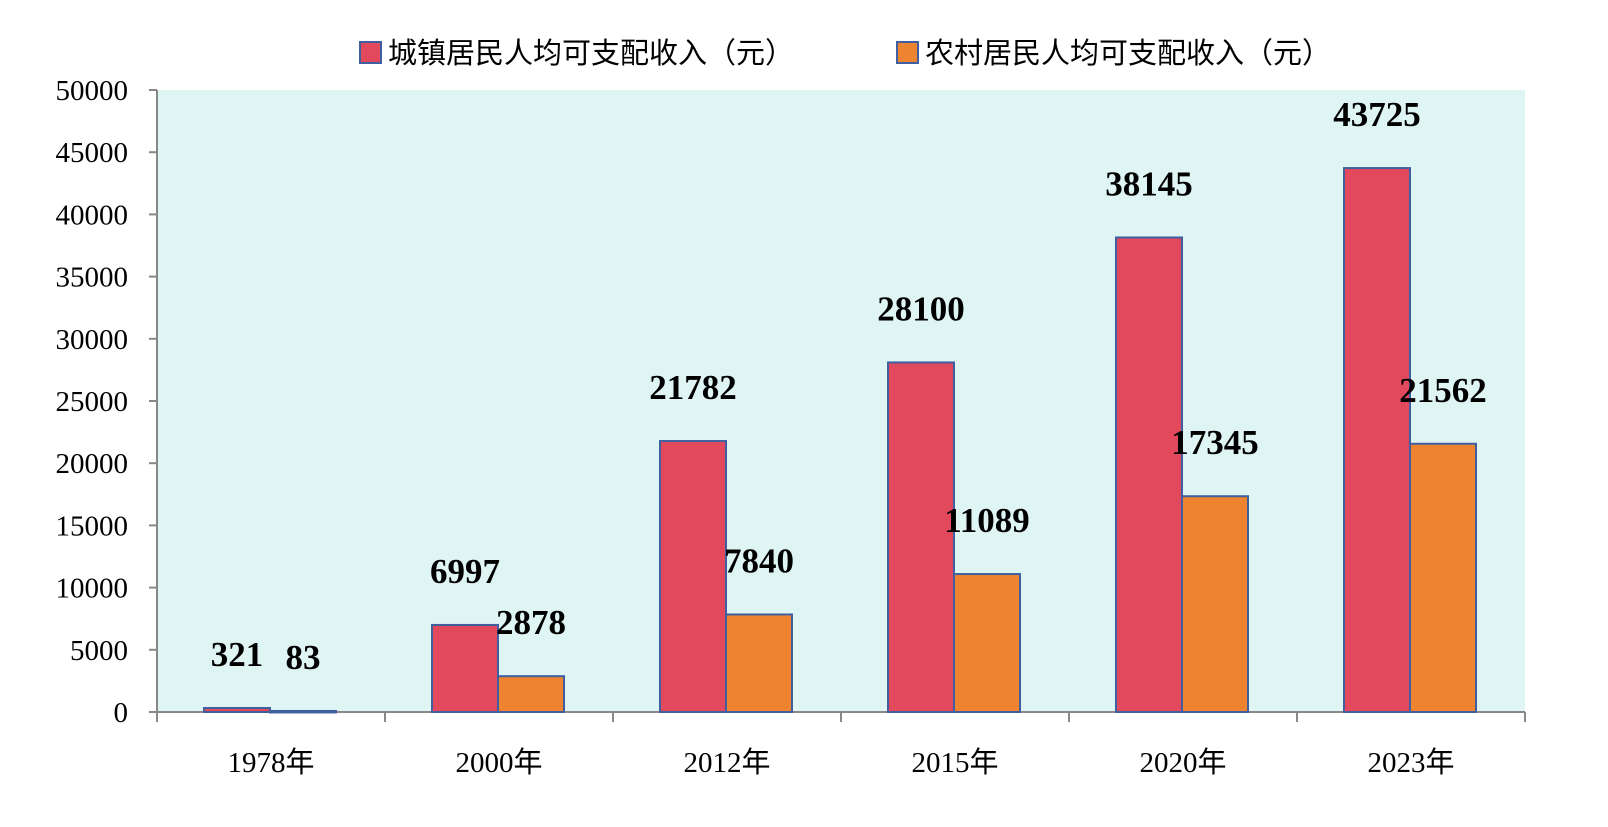 This screenshot has width=1608, height=827. Describe the element at coordinates (99, 651) in the screenshot. I see `y-tick-label: 5000` at that location.